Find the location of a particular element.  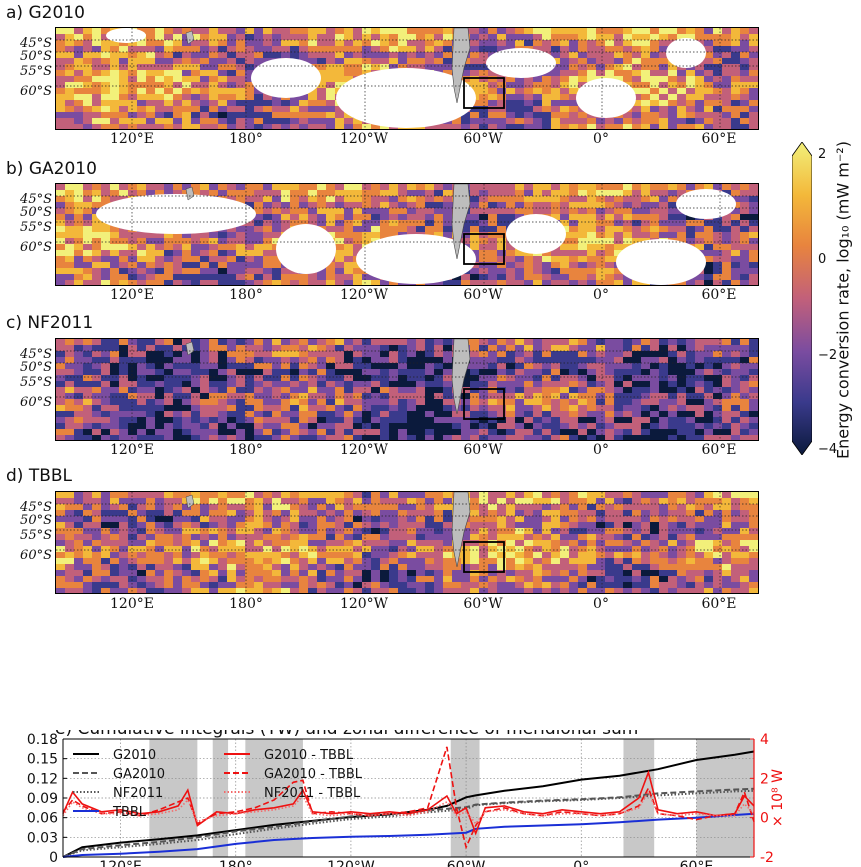

map-panel-a is located at coordinates (407, 78).